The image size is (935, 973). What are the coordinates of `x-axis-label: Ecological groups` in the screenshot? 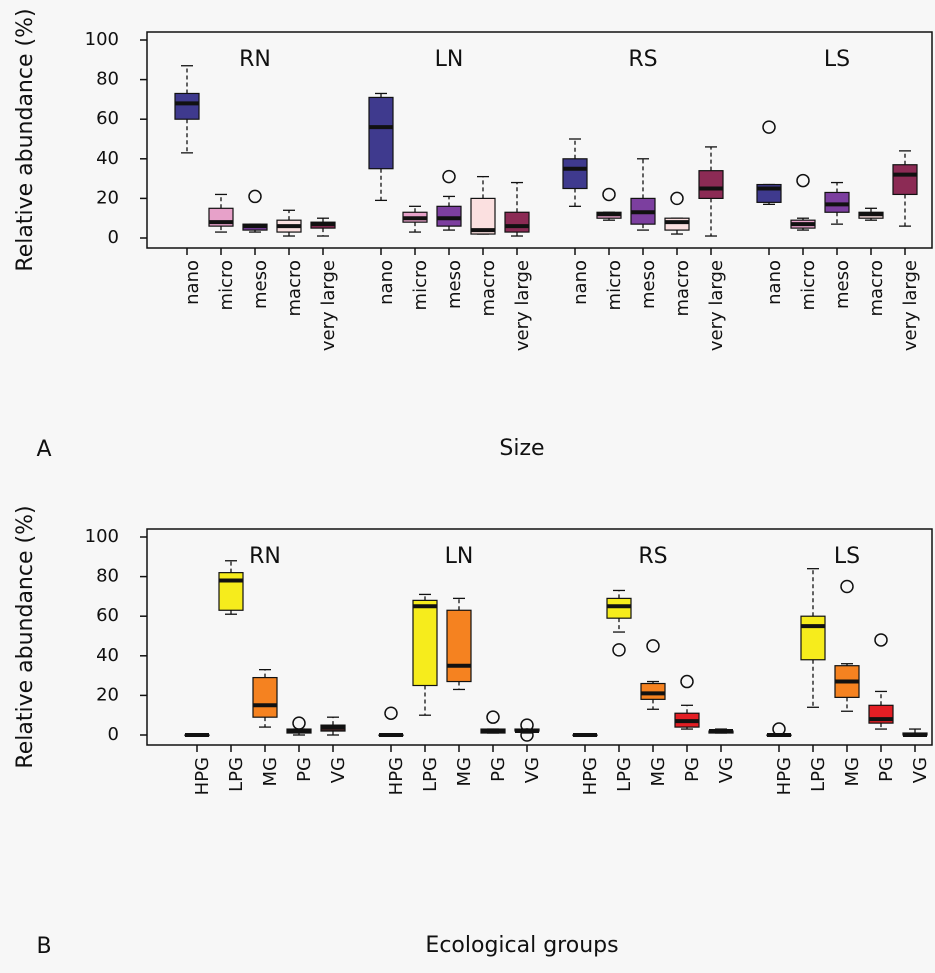 It's located at (521, 945).